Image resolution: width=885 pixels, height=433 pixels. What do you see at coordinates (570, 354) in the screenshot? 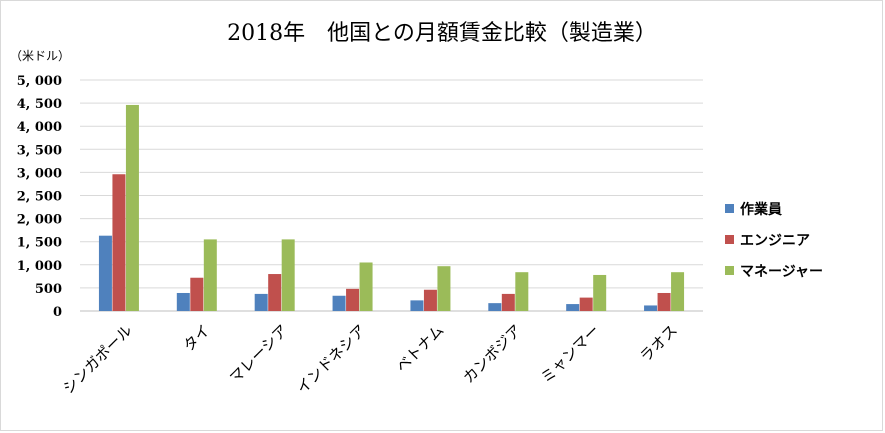
I see `x-category-label: ミャンマー` at bounding box center [570, 354].